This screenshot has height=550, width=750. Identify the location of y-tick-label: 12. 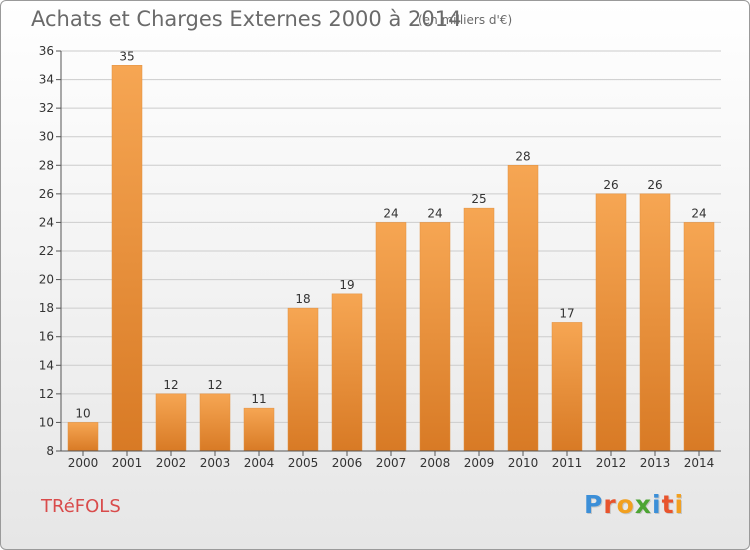
(46, 394).